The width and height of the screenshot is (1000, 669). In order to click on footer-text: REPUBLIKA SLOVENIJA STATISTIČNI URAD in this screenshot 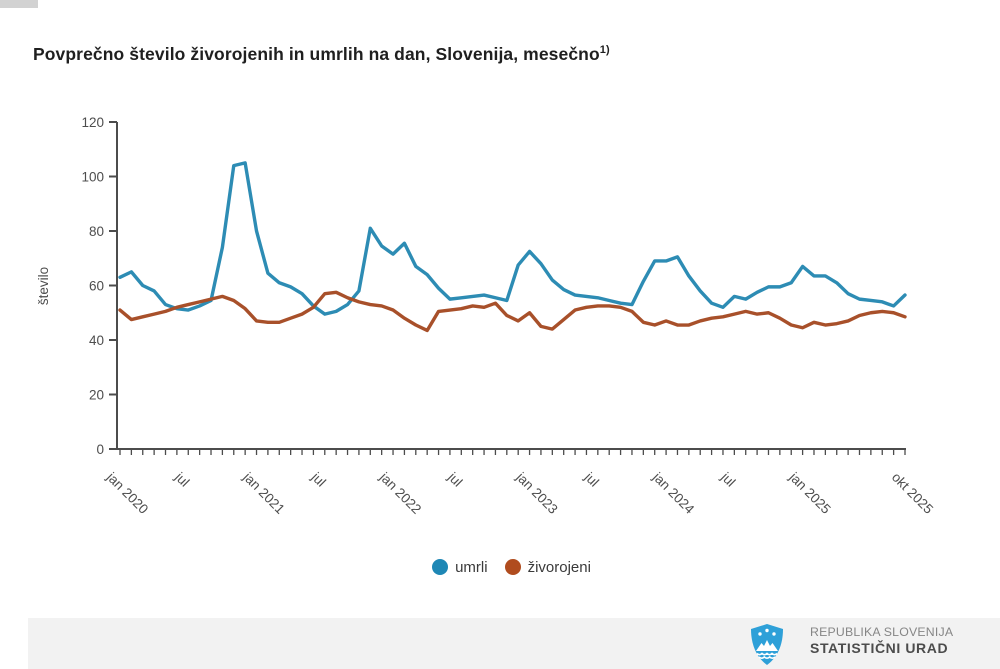, I will do `click(881, 641)`.